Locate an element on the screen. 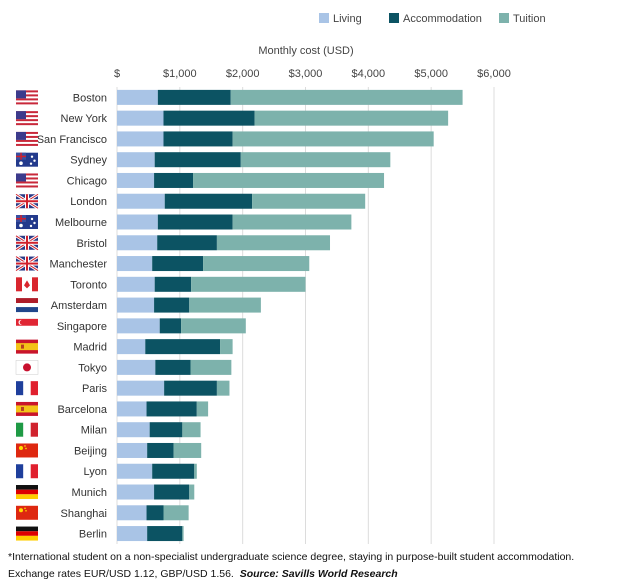 The height and width of the screenshot is (587, 640). x-axis-label: Monthly cost (USD) is located at coordinates (305, 51).